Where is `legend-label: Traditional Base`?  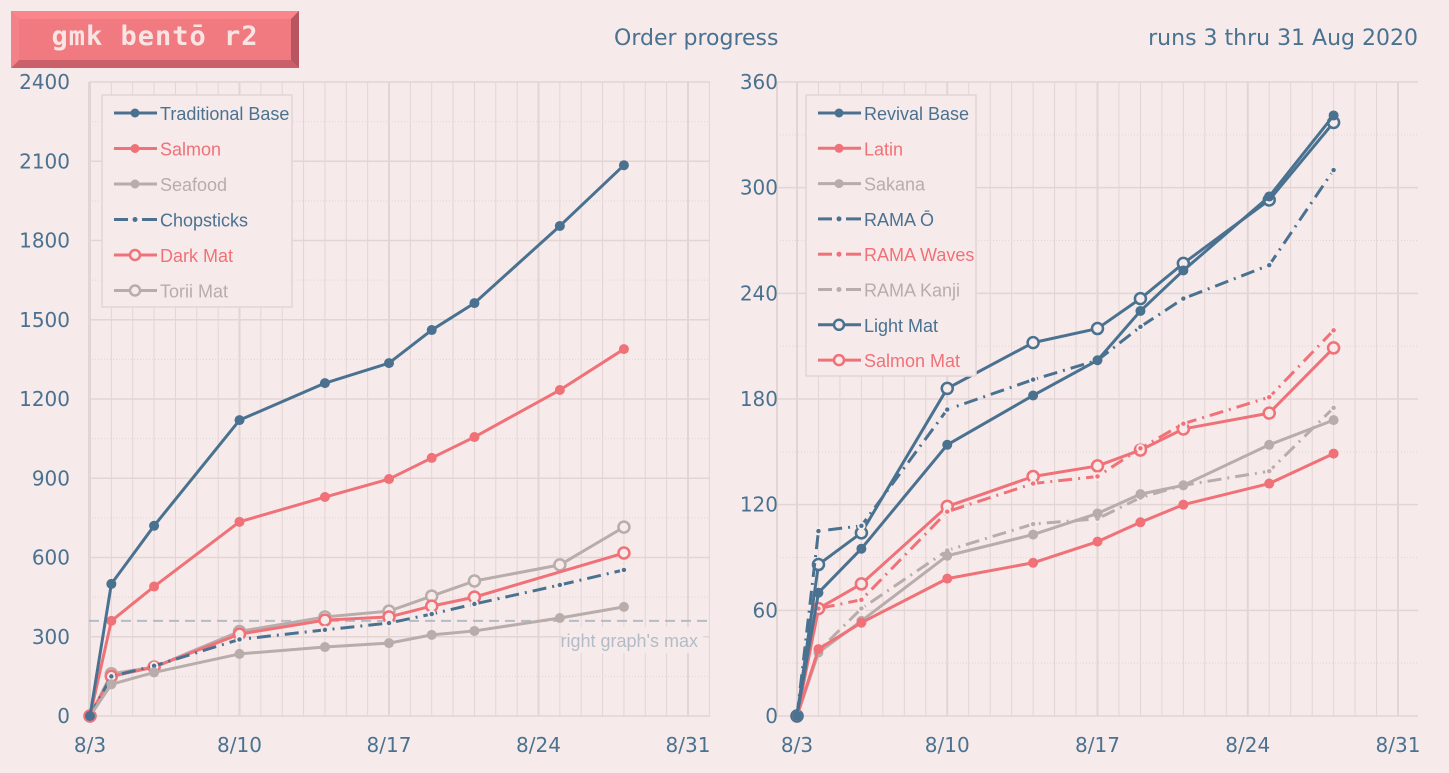
legend-label: Traditional Base is located at coordinates (224, 114).